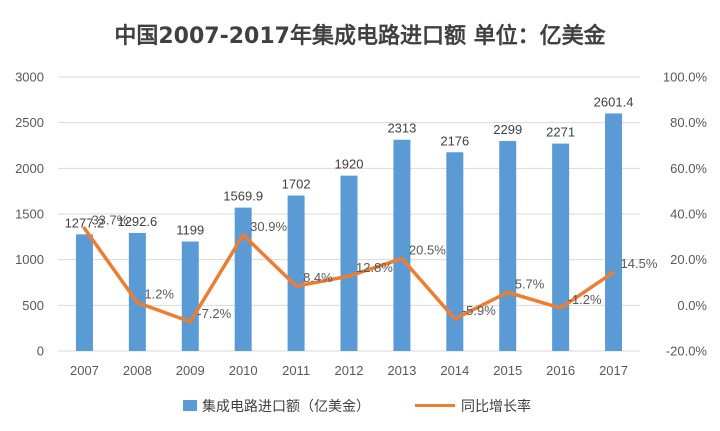 The width and height of the screenshot is (720, 431). Describe the element at coordinates (401, 128) in the screenshot. I see `bar-data-label: 2313` at that location.